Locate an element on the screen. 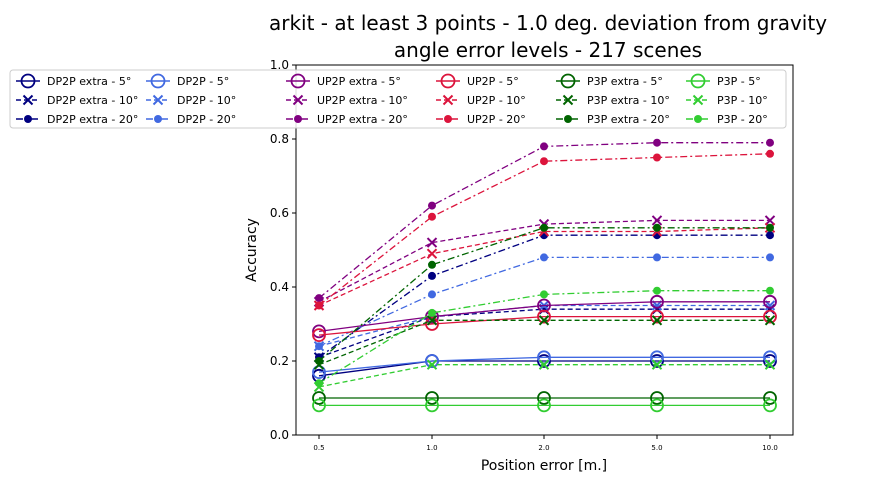 This screenshot has width=889, height=484. legend-item: P3P - 20° is located at coordinates (727, 119).